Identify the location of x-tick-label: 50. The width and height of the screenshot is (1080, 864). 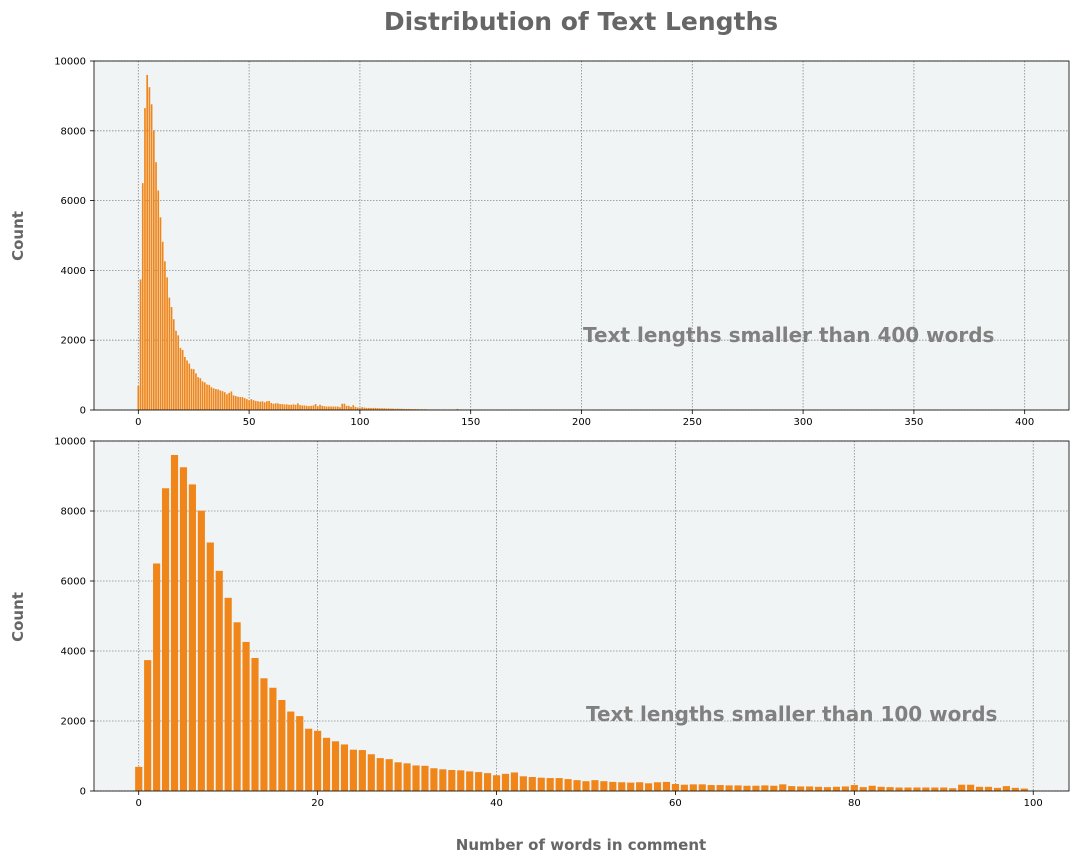
(249, 422).